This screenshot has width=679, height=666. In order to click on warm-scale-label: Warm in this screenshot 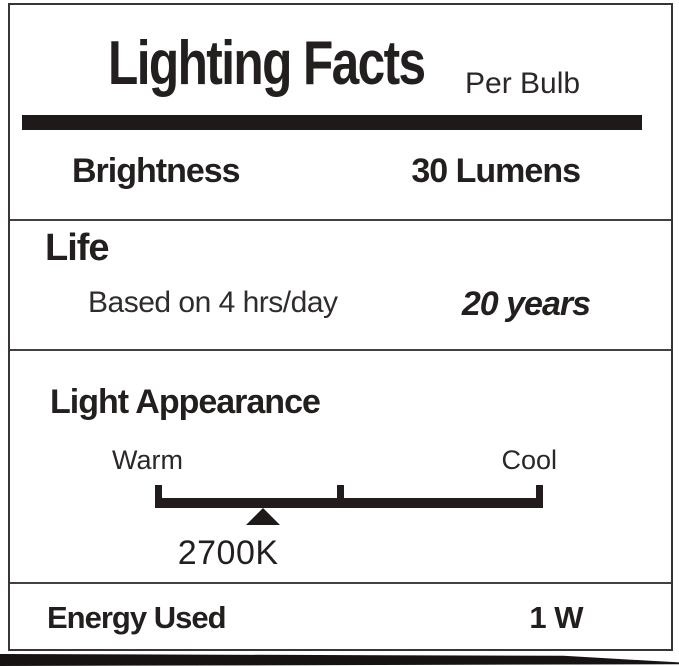, I will do `click(147, 460)`.